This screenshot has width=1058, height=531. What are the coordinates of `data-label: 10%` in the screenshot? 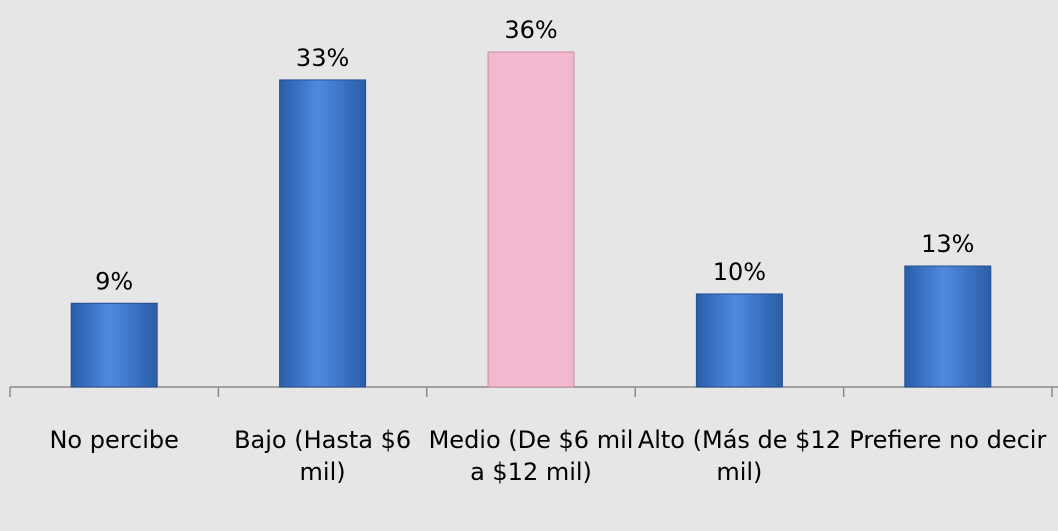 It's located at (739, 272).